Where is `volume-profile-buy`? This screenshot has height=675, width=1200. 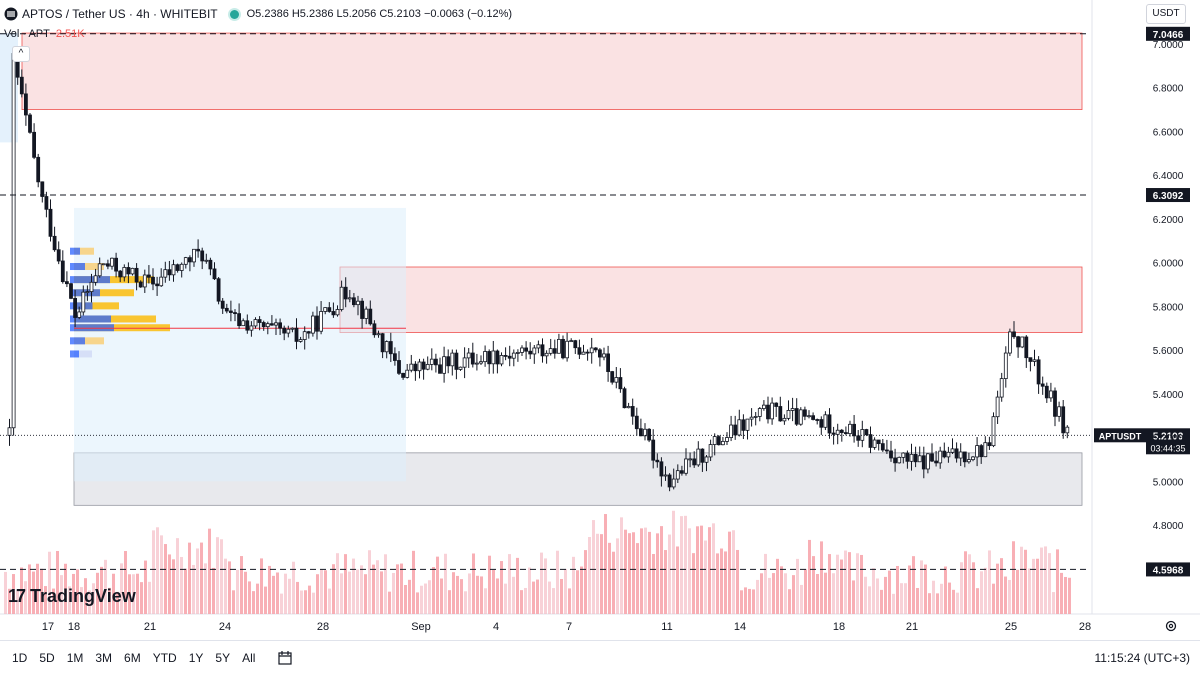 volume-profile-buy is located at coordinates (75, 251).